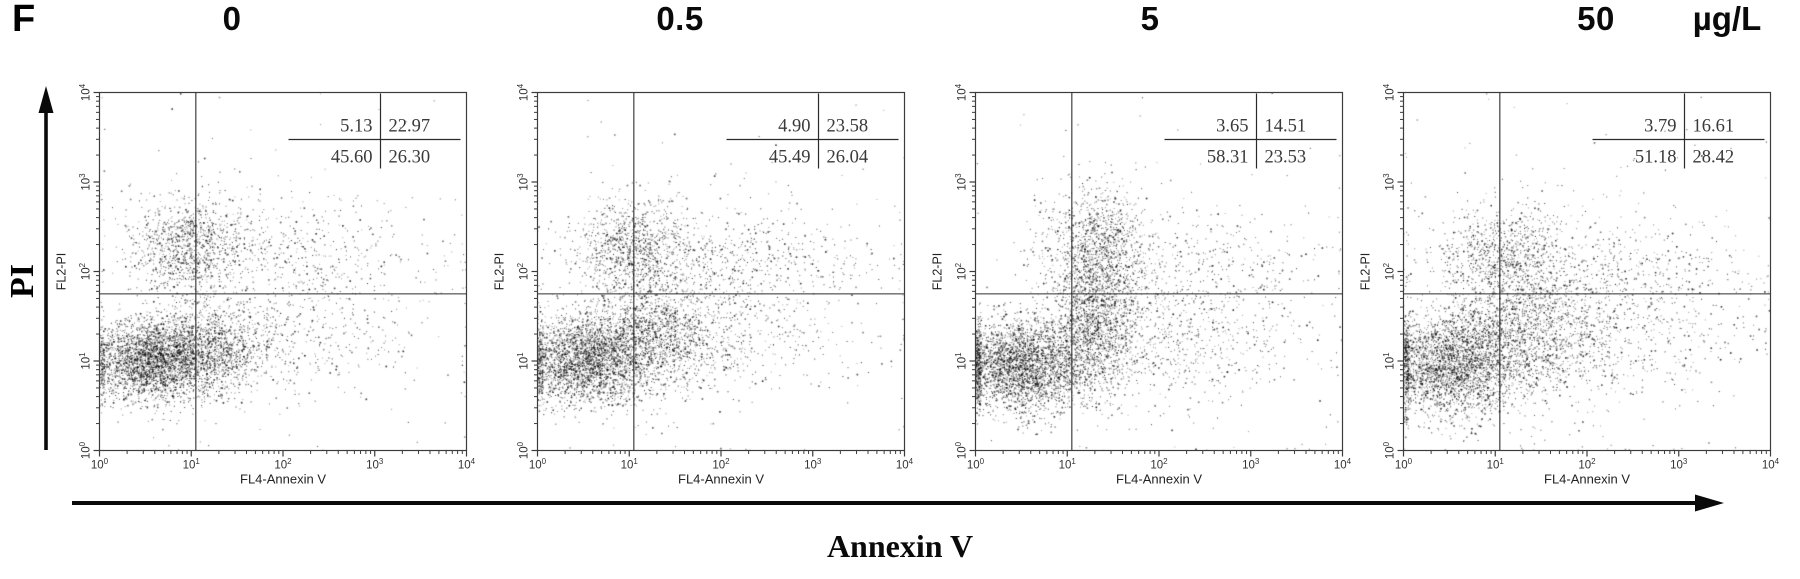  Describe the element at coordinates (1596, 18) in the screenshot. I see `concentration-label-3: 50` at that location.